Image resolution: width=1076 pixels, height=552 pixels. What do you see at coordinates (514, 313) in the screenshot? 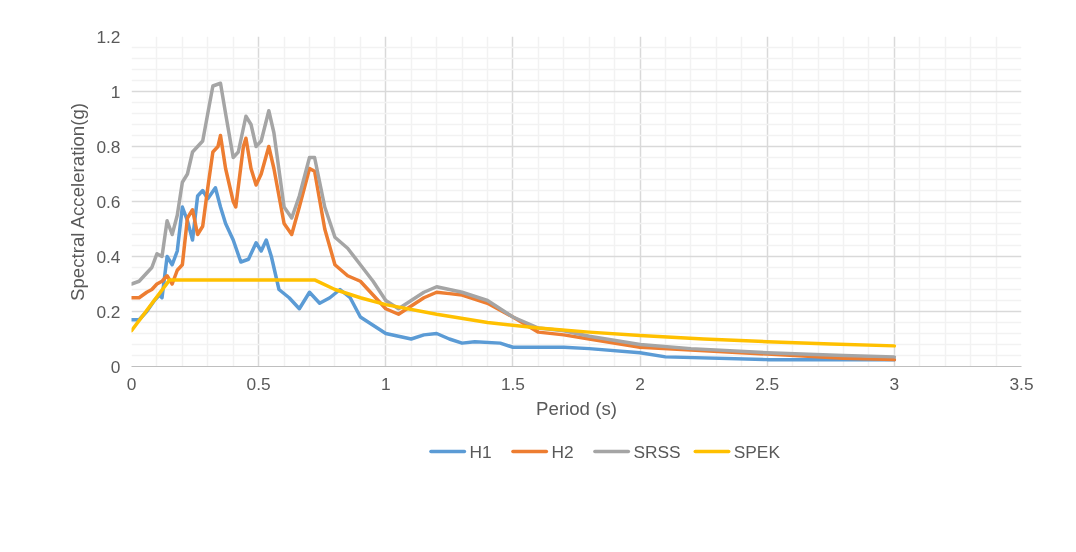
I see `line-series` at bounding box center [514, 313].